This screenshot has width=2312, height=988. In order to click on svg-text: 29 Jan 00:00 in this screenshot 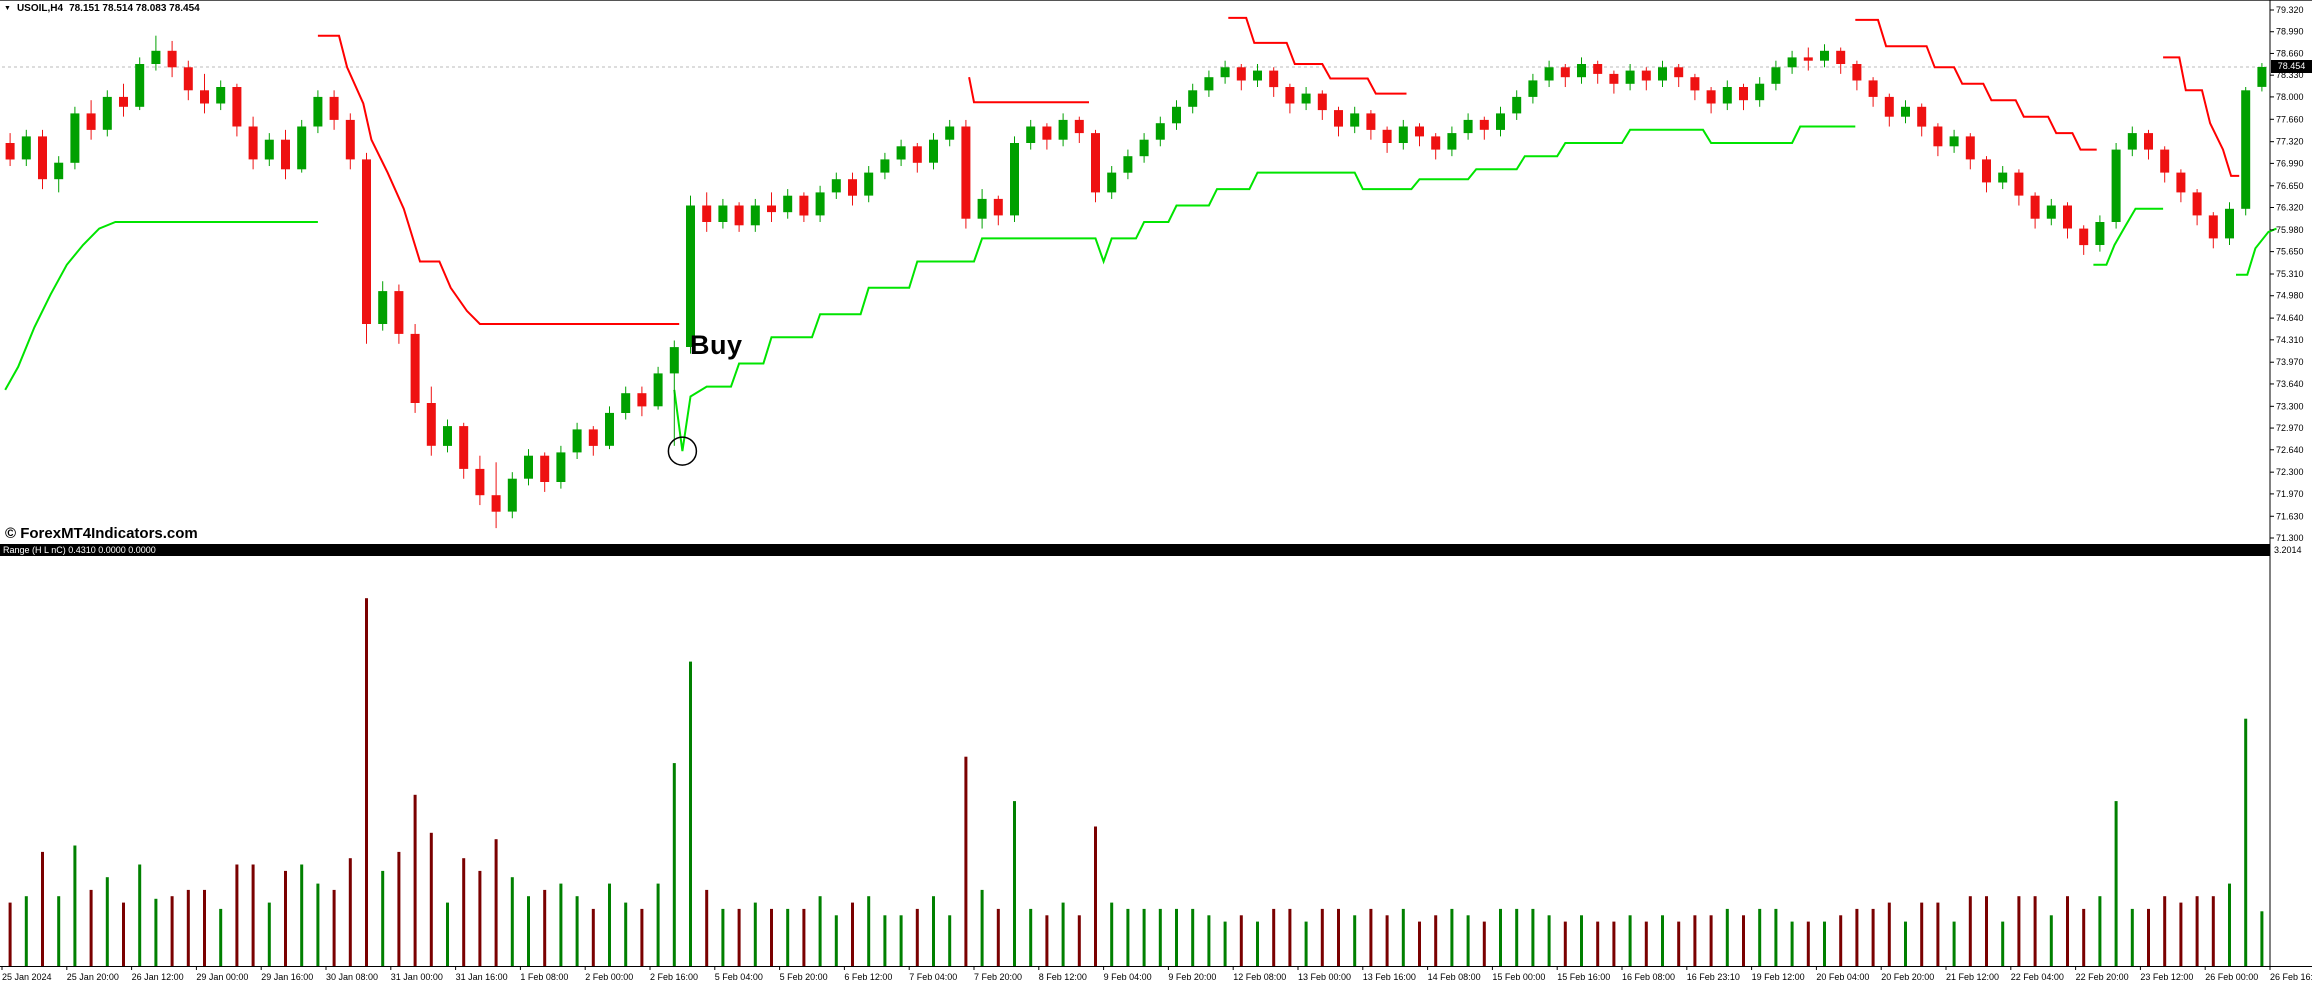, I will do `click(222, 977)`.